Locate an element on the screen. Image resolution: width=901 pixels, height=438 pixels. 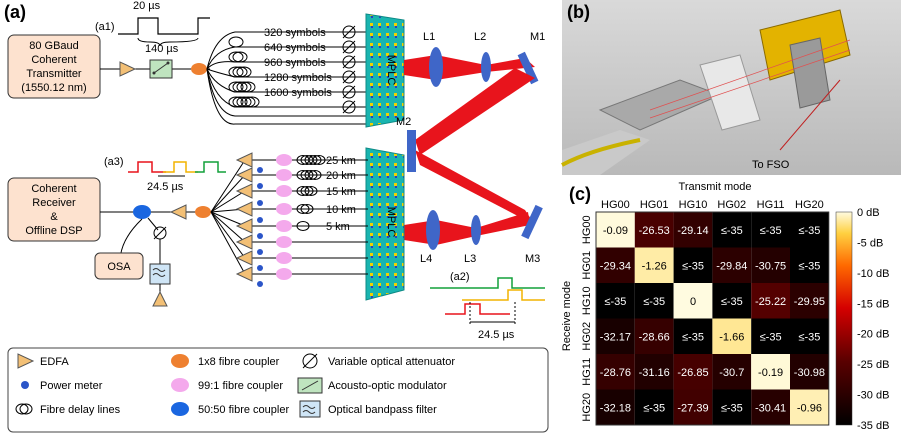
delay-tx-1280: 1280 symbols is located at coordinates (298, 78).